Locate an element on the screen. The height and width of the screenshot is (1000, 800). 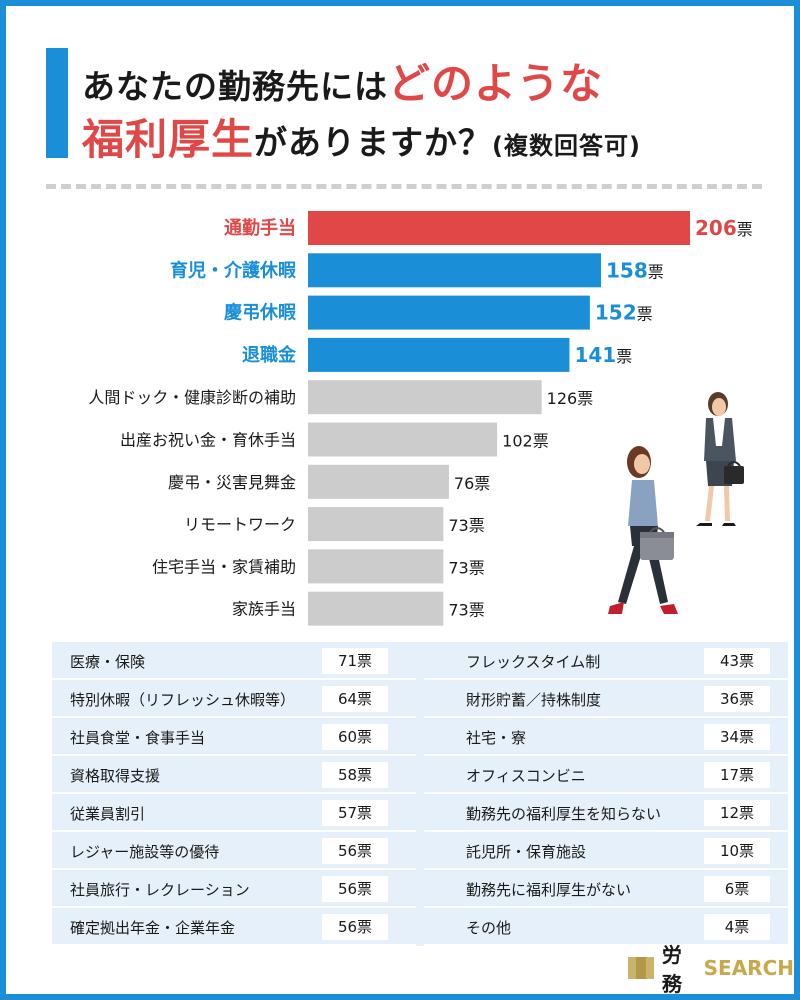
title-line-2: 福利厚生がありますか？(複数回答可) is located at coordinates (361, 136).